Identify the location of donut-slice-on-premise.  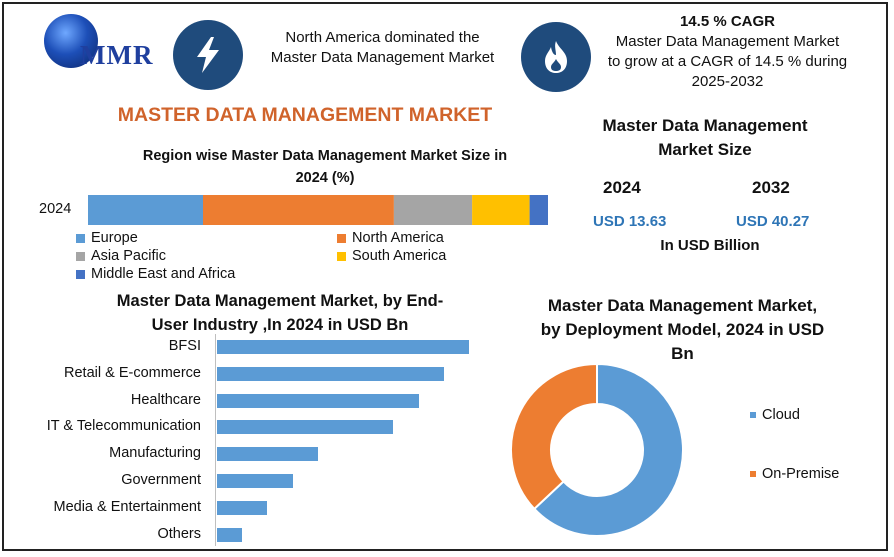
(554, 436).